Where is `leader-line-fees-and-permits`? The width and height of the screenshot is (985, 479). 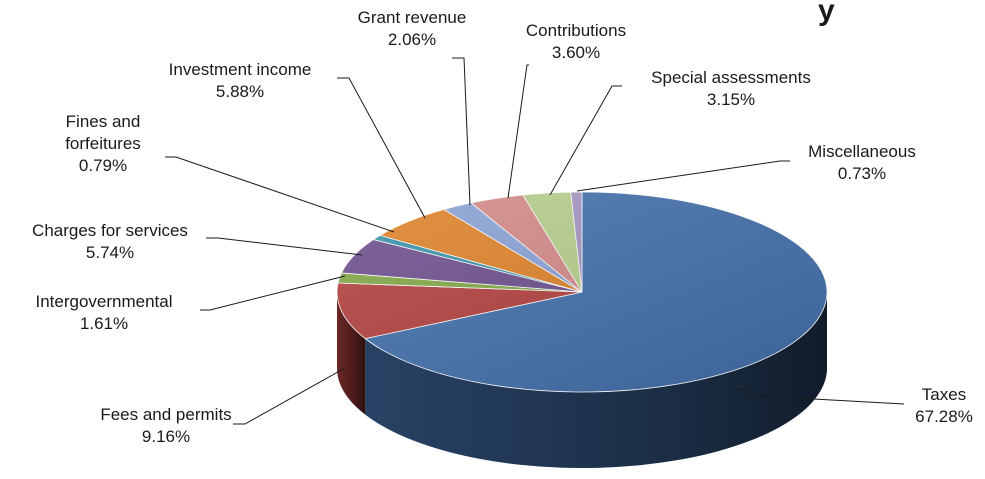 leader-line-fees-and-permits is located at coordinates (289, 396).